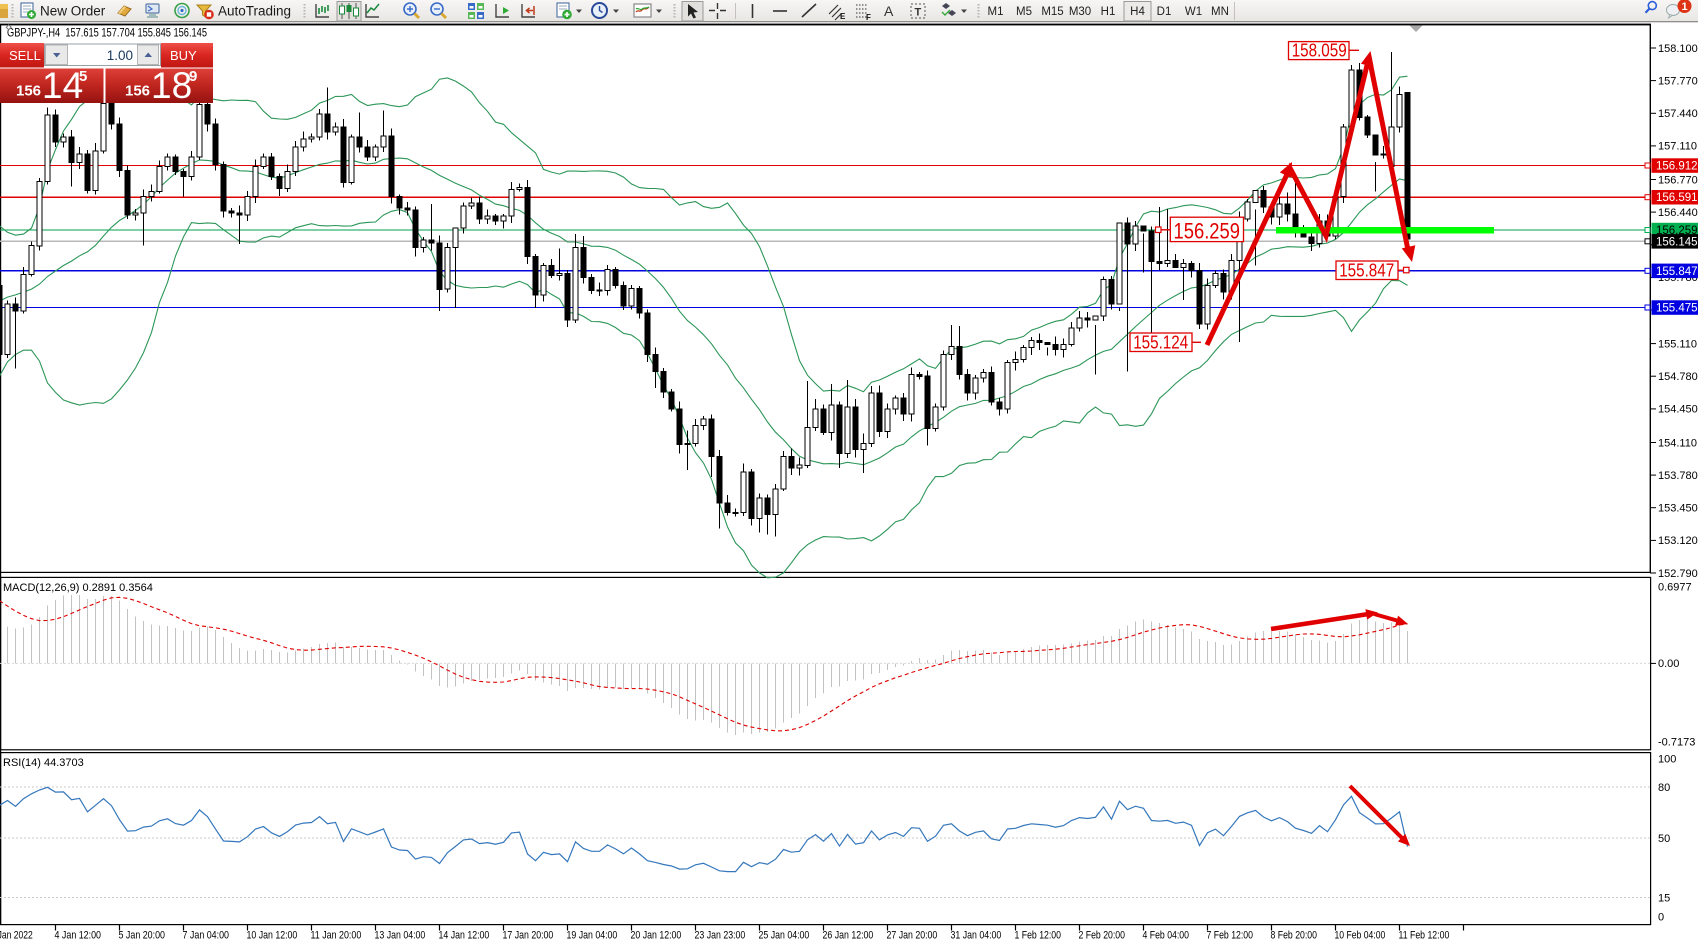 The width and height of the screenshot is (1698, 942). I want to click on svg-text: 20 Jan 12:00, so click(656, 936).